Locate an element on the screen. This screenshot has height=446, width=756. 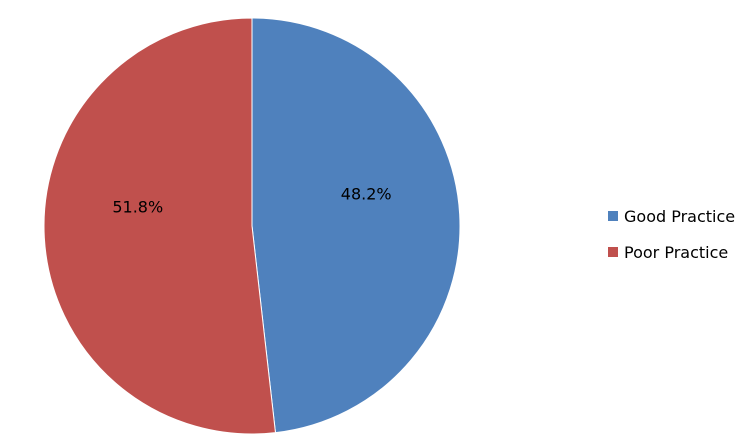
legend-label: Good Practice is located at coordinates (680, 216).